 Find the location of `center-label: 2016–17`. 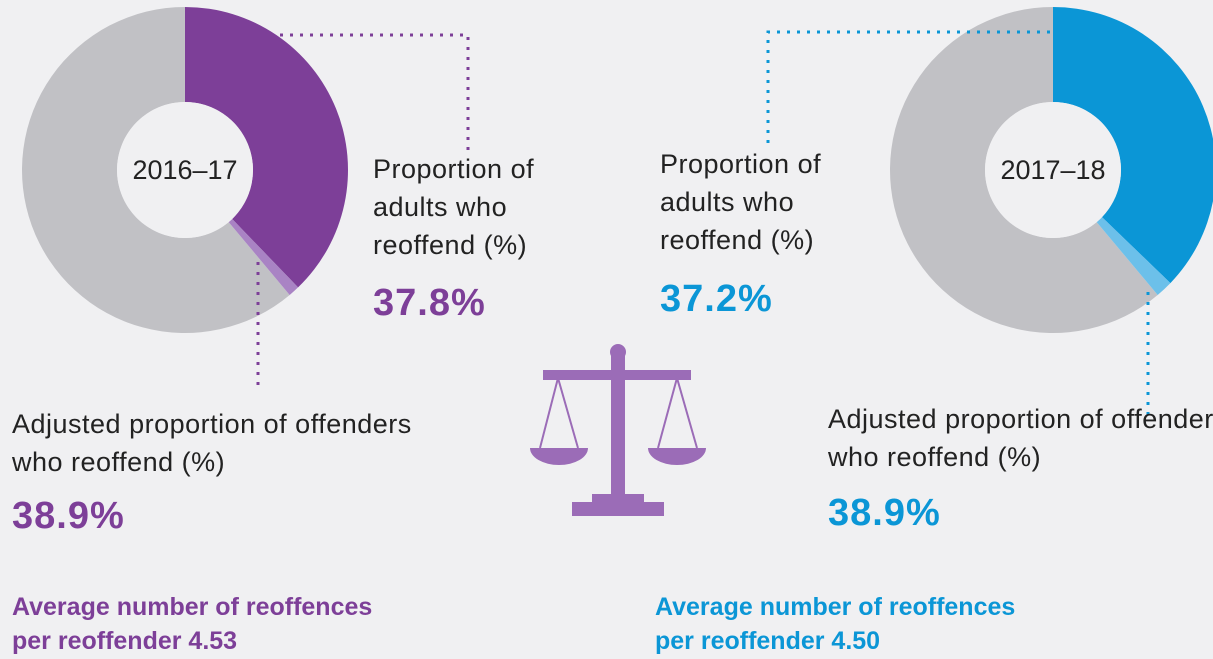

center-label: 2016–17 is located at coordinates (184, 170).